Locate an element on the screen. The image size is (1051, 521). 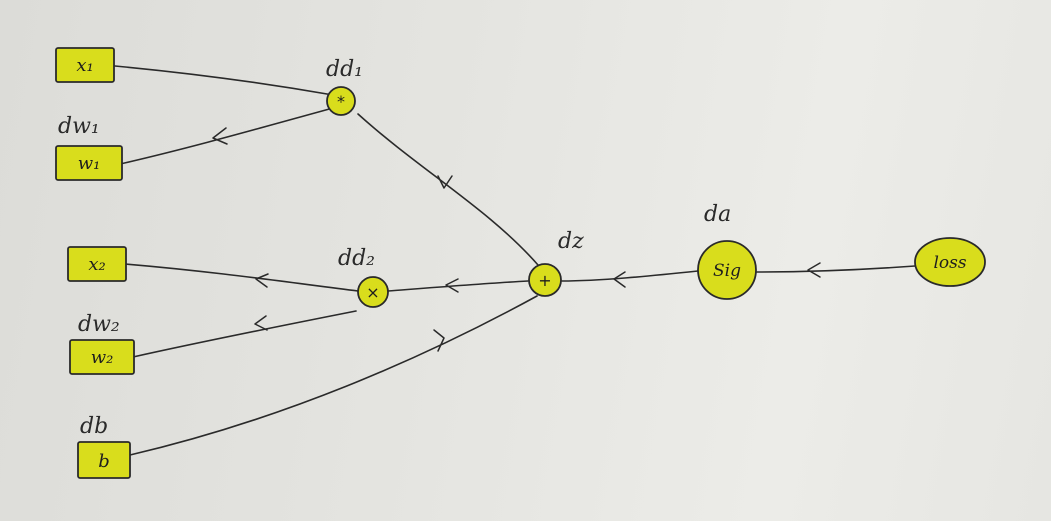
input-w1-label: w₁ is located at coordinates (89, 163).